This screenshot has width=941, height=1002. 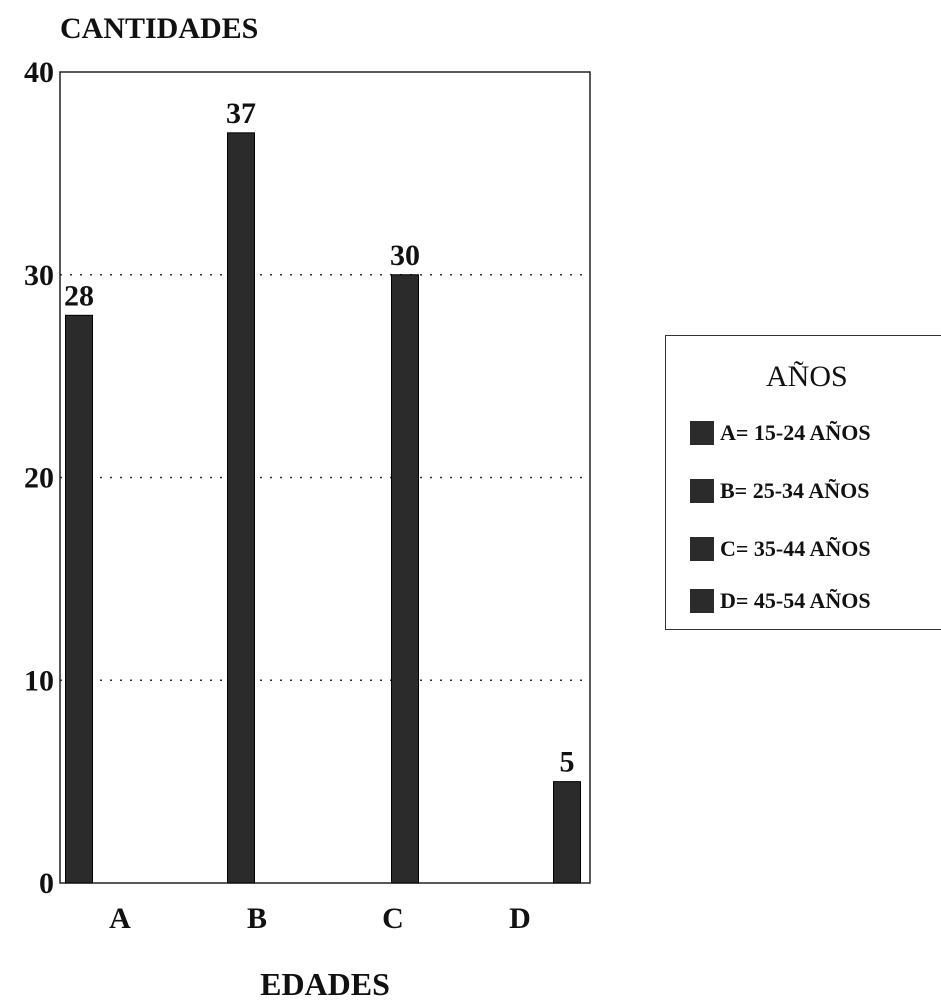 What do you see at coordinates (320, 918) in the screenshot?
I see `x-ticks: A B C D` at bounding box center [320, 918].